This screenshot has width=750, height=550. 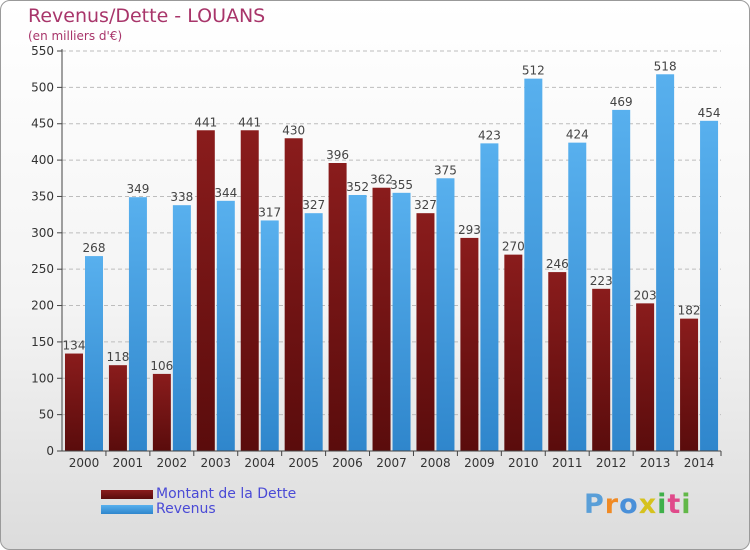 I want to click on data-label-debt: 396, so click(x=337, y=155).